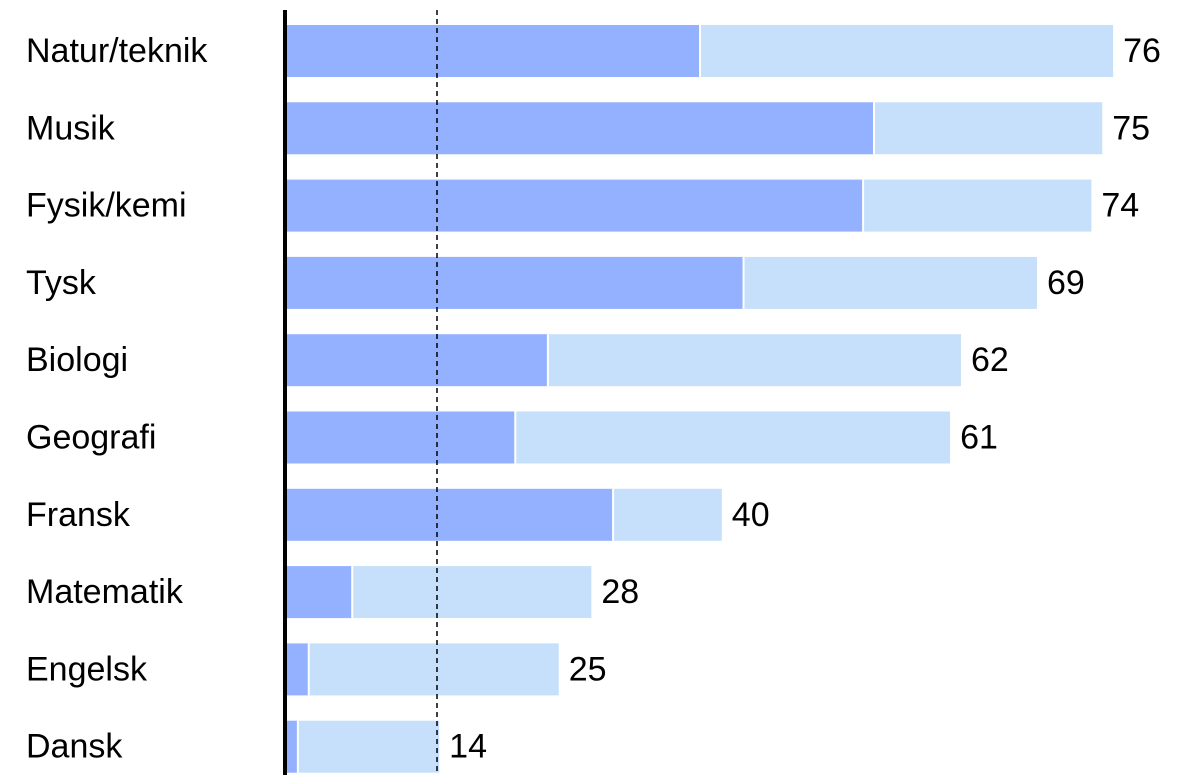 Image resolution: width=1177 pixels, height=775 pixels. Describe the element at coordinates (494, 51) in the screenshot. I see `bar-1-natur-teknik` at that location.